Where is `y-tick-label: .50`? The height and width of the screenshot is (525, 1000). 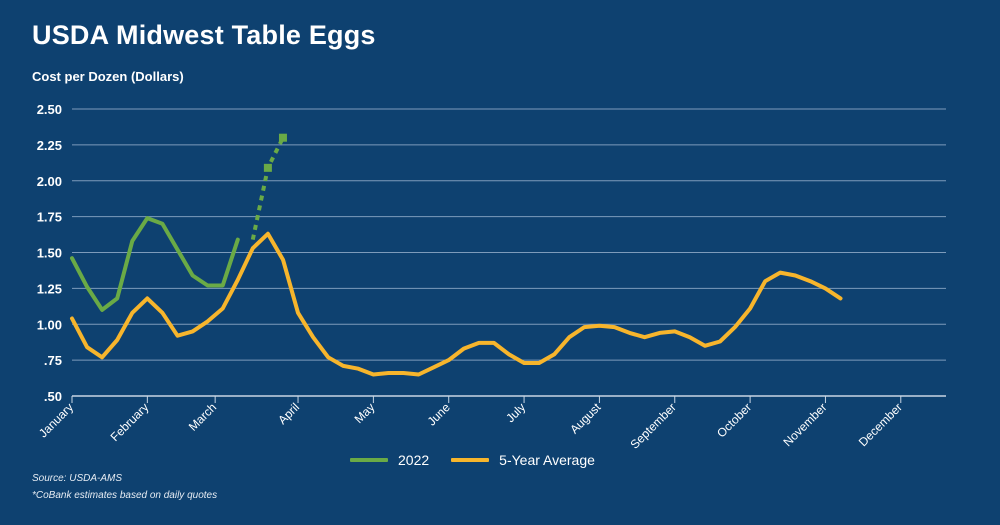 y-tick-label: .50 is located at coordinates (53, 396).